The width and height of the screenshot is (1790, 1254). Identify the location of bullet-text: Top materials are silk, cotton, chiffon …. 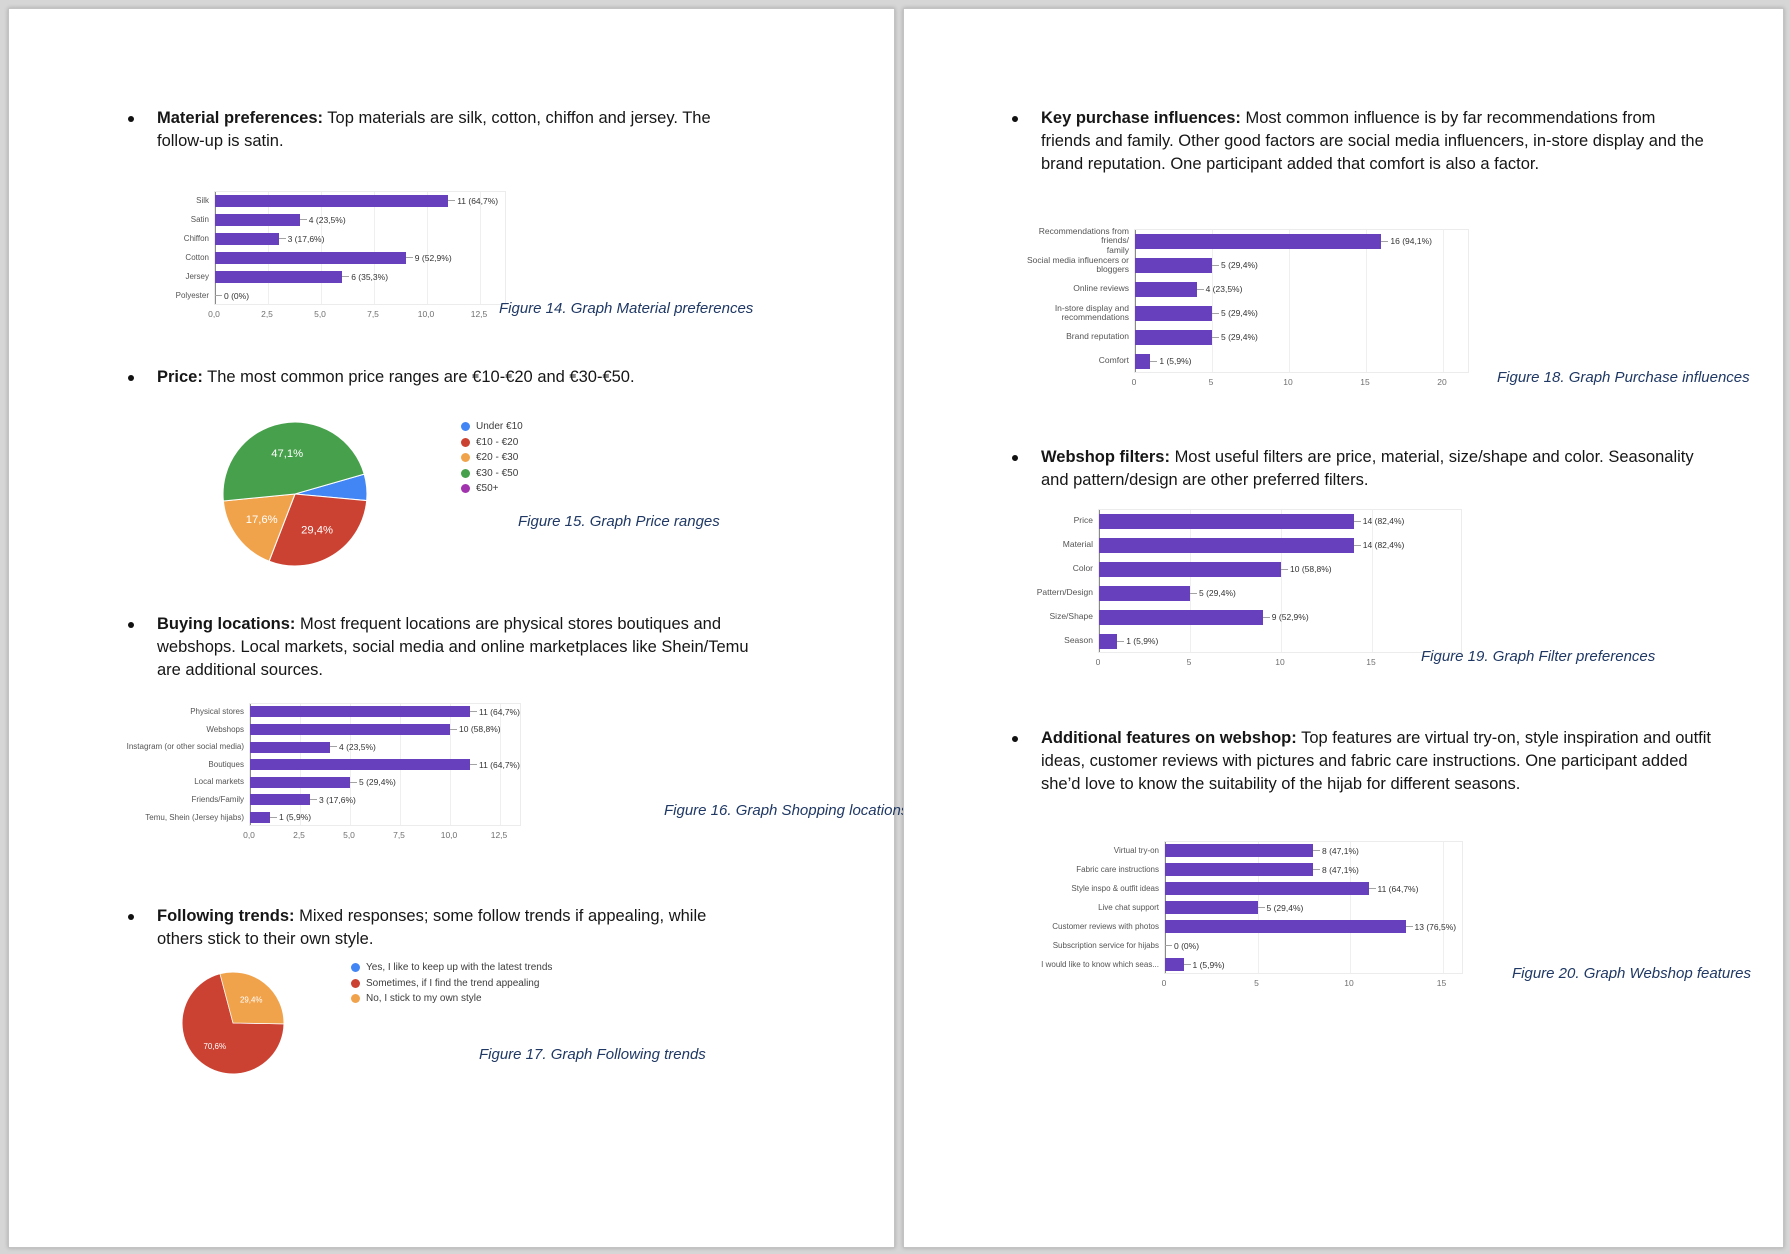
(434, 129).